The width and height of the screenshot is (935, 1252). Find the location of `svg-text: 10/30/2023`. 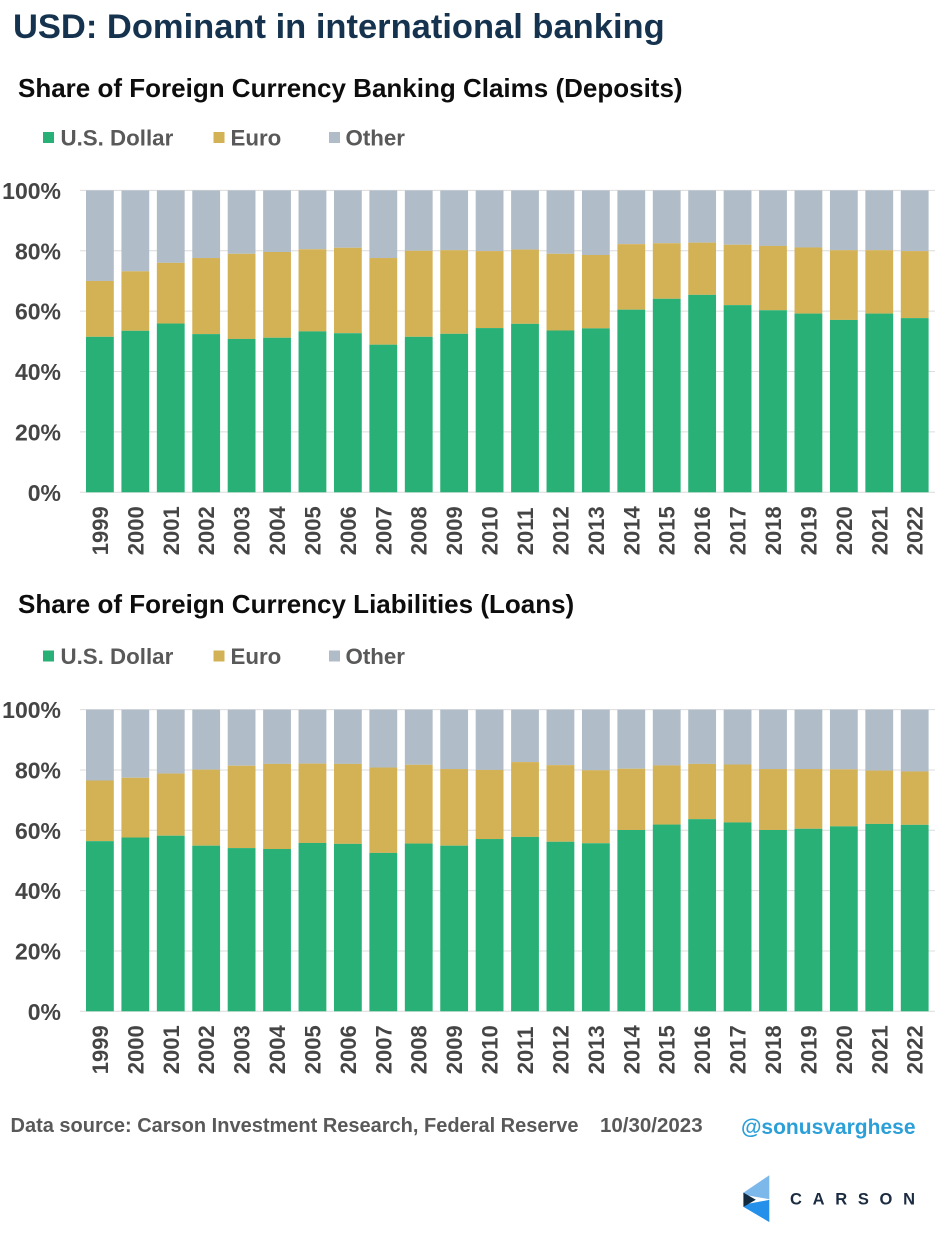

svg-text: 10/30/2023 is located at coordinates (651, 1125).